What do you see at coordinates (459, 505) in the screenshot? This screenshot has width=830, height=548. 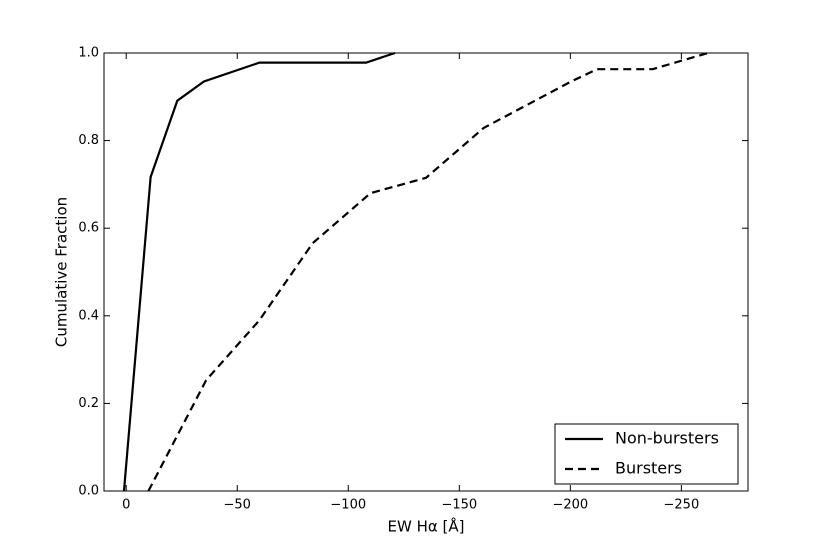 I see `x-tick-label: −150` at bounding box center [459, 505].